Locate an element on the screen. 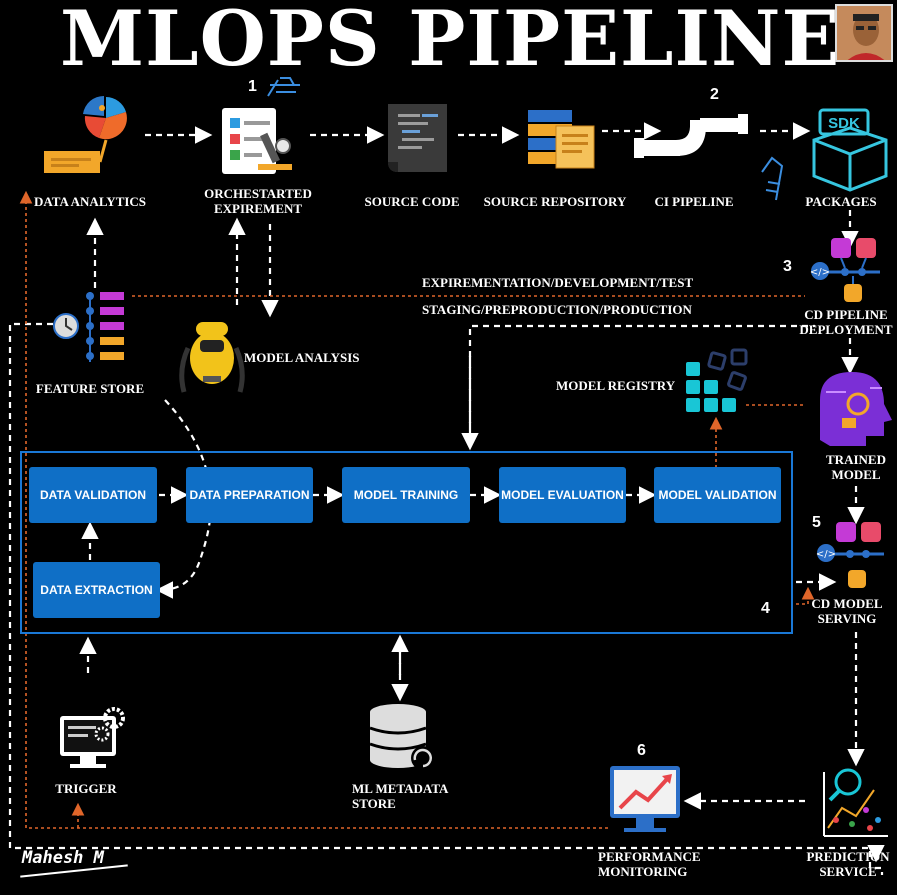  trained-model-label-line2: MODEL is located at coordinates (856, 474).